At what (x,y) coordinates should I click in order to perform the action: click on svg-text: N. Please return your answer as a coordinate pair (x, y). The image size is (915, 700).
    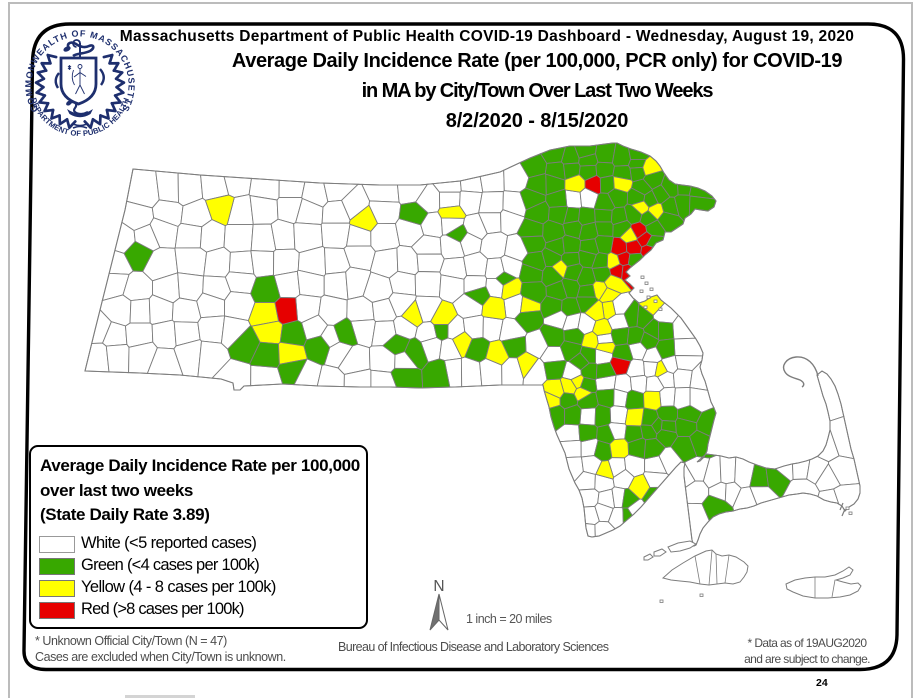
    Looking at the image, I should click on (438, 586).